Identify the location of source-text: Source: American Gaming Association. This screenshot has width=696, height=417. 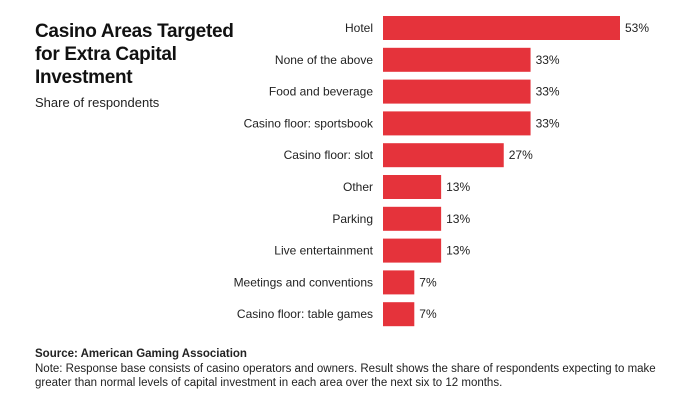
(141, 354).